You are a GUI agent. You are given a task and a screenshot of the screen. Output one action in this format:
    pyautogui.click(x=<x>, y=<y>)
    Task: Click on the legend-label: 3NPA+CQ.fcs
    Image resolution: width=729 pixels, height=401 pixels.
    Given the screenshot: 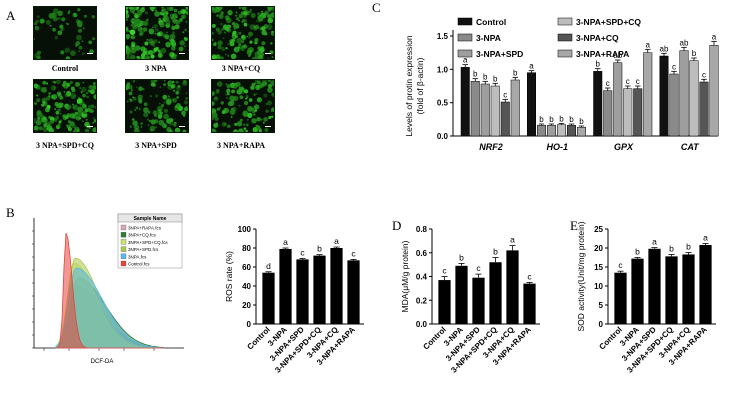 What is the action you would take?
    pyautogui.click(x=142, y=235)
    